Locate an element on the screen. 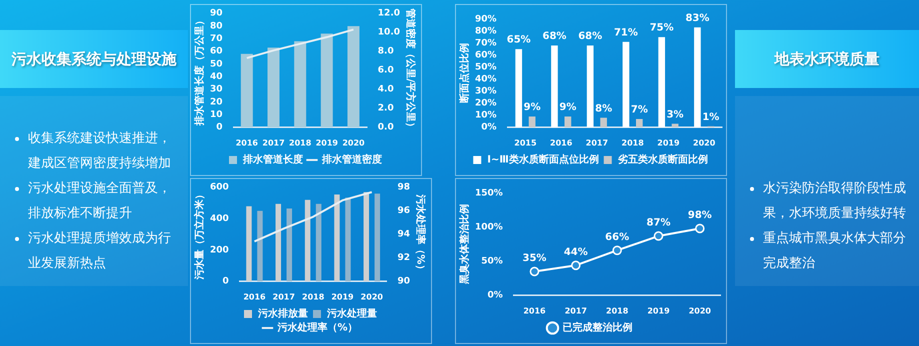  y-tick-label: 90 is located at coordinates (216, 13).